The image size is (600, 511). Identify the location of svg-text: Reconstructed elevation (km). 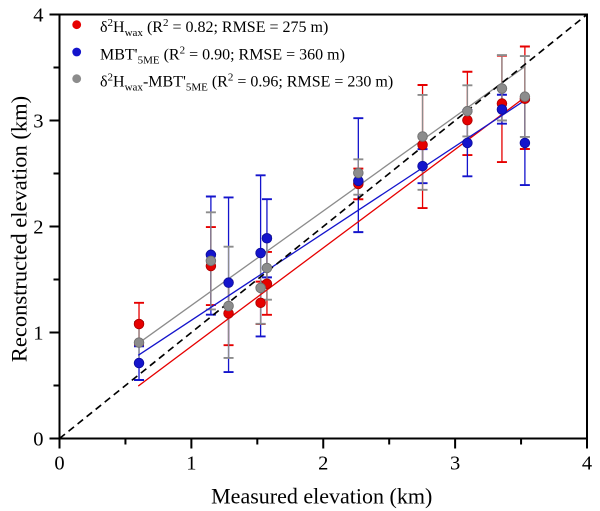
(19, 229).